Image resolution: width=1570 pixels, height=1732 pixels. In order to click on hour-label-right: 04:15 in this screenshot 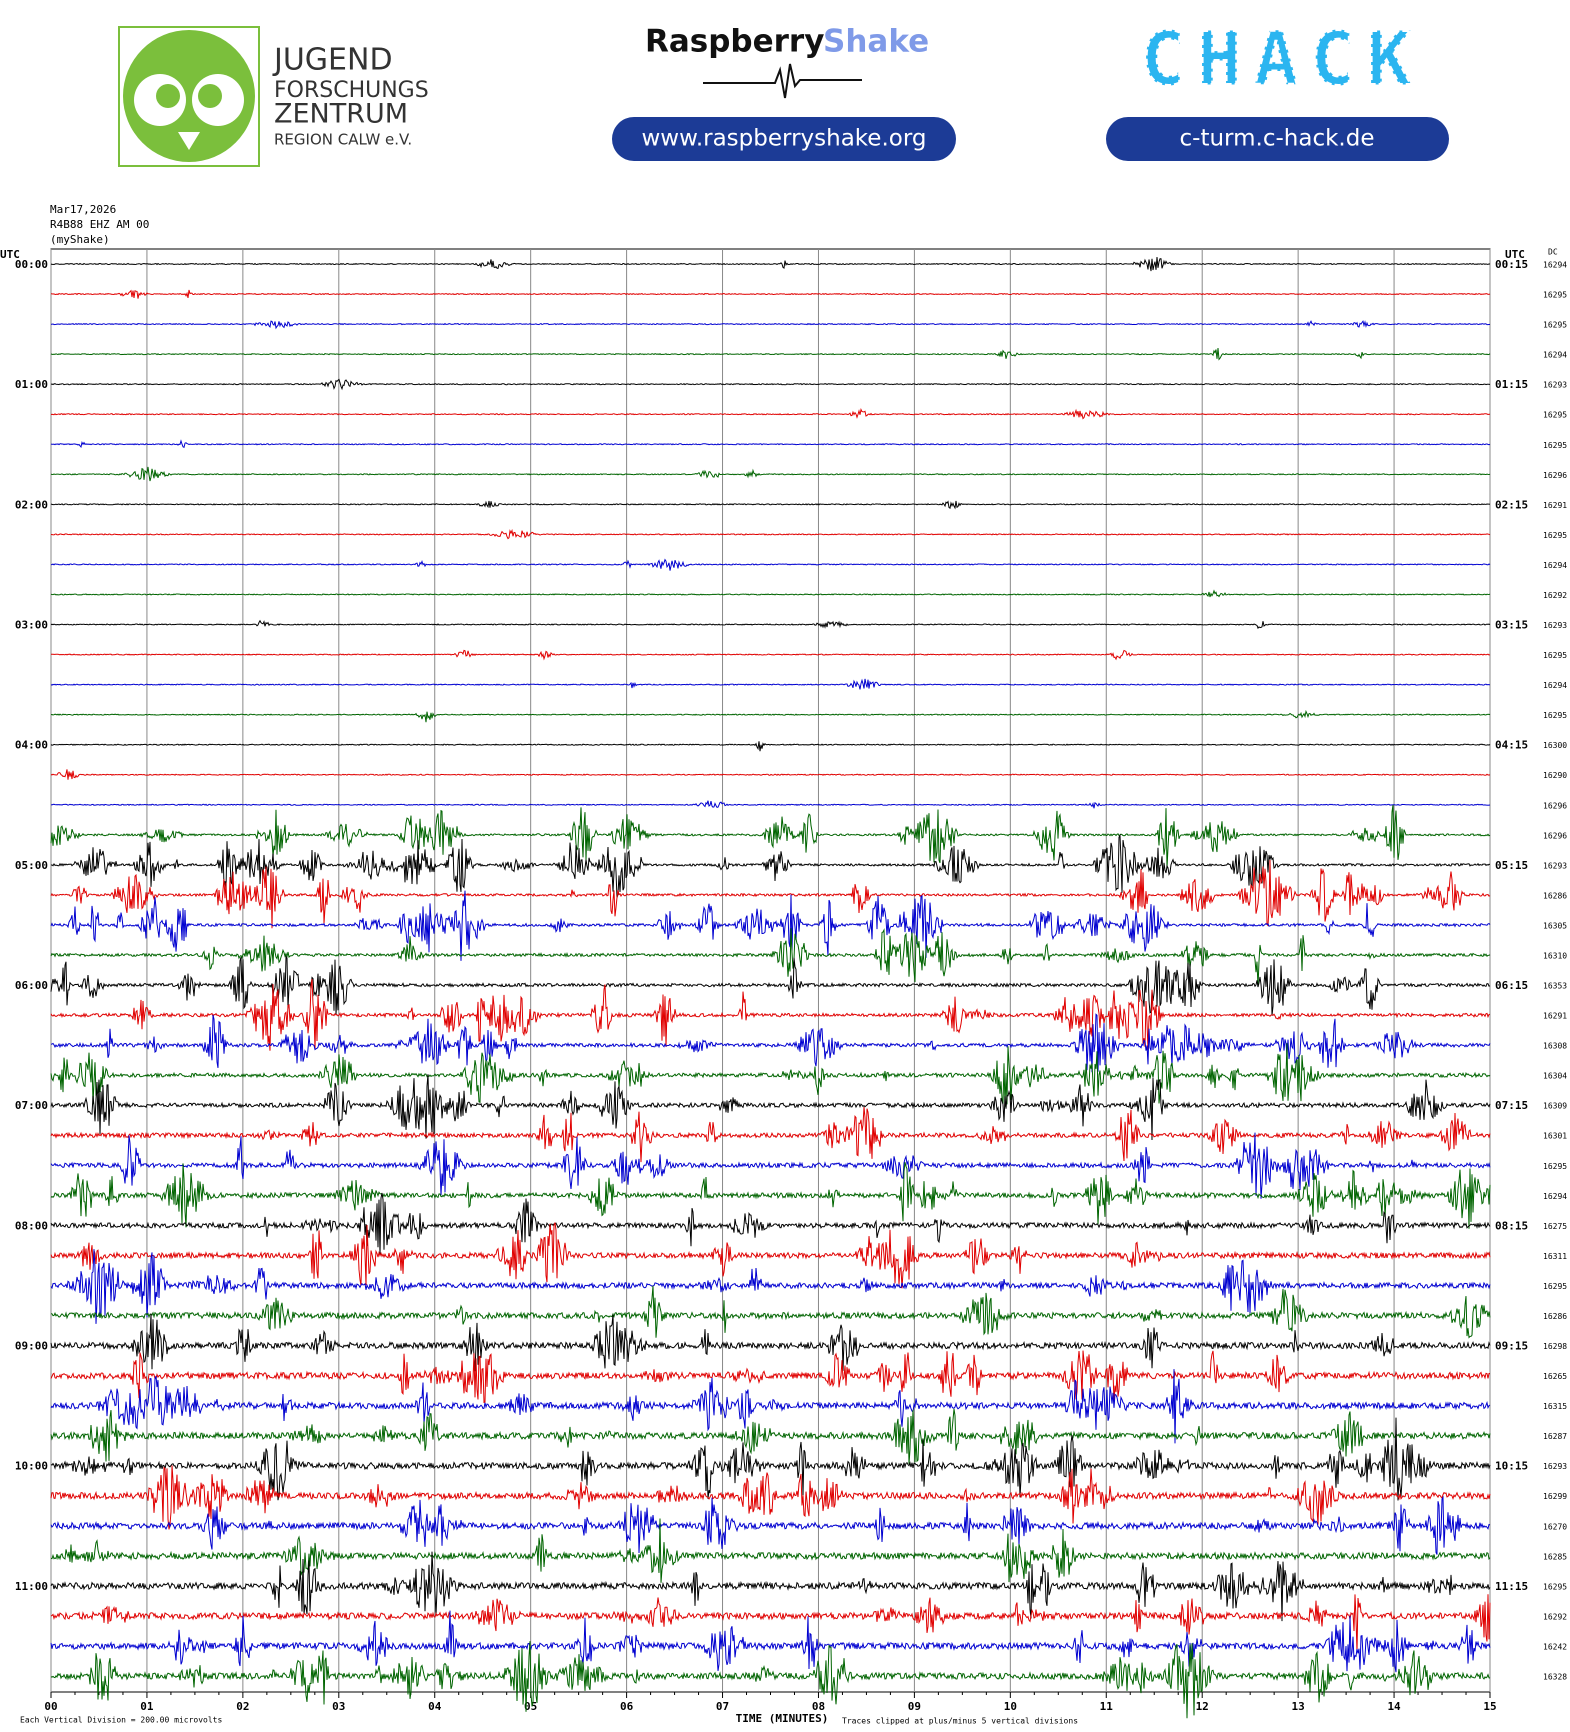, I will do `click(1511, 745)`.